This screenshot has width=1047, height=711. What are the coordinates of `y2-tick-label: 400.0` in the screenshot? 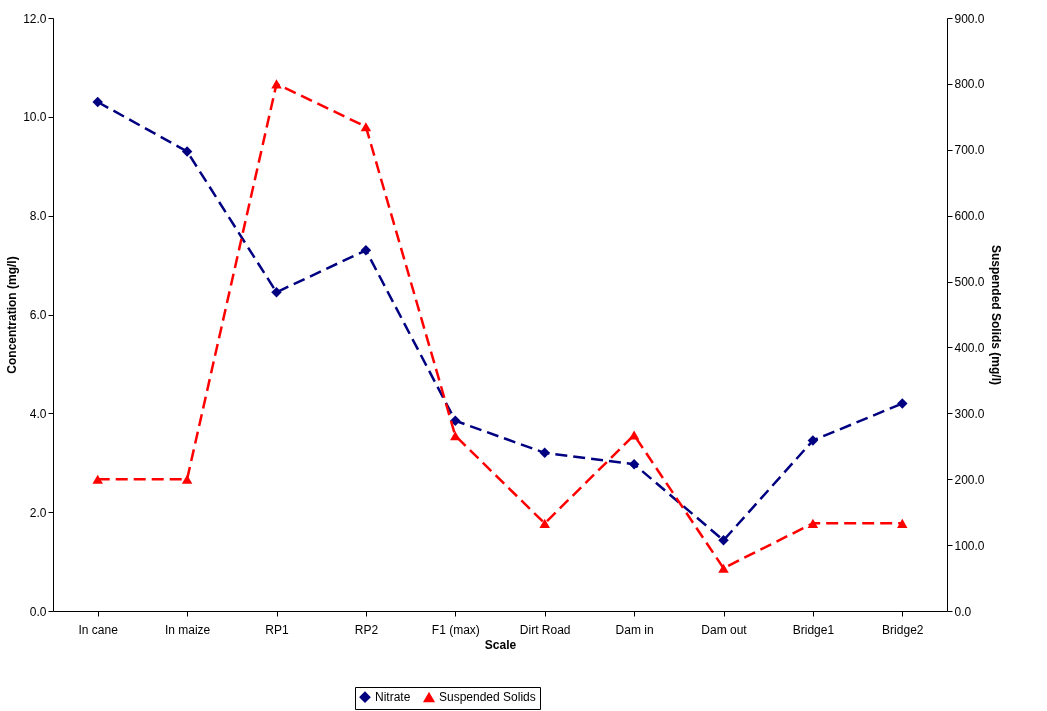 It's located at (969, 347).